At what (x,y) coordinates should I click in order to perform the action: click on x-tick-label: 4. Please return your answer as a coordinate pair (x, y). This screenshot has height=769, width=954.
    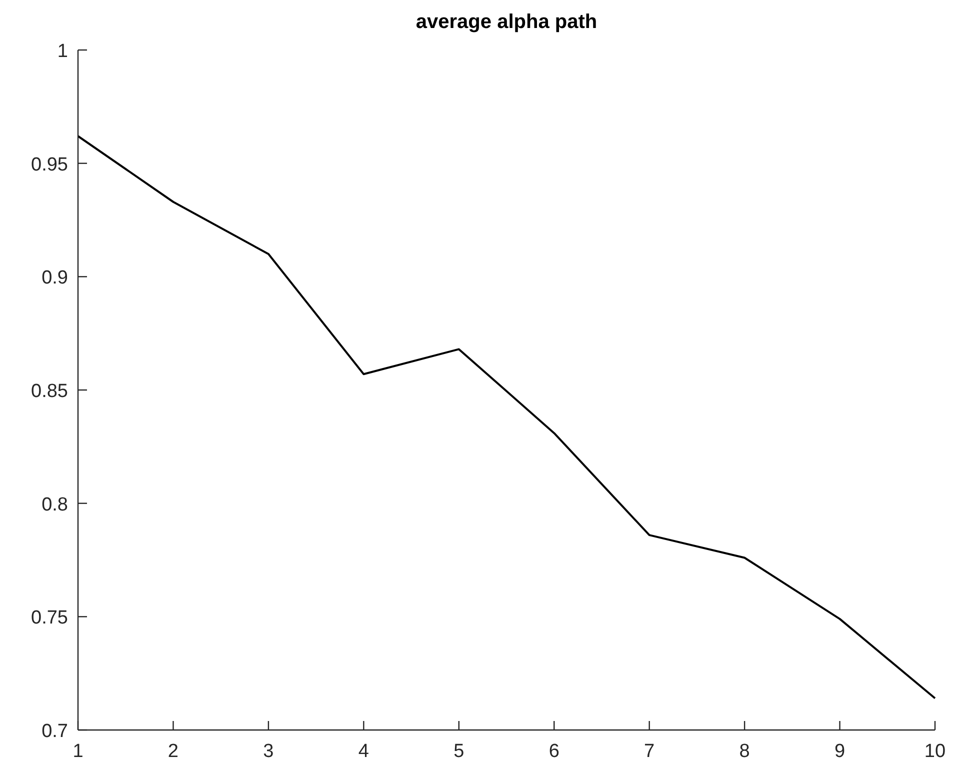
    Looking at the image, I should click on (364, 751).